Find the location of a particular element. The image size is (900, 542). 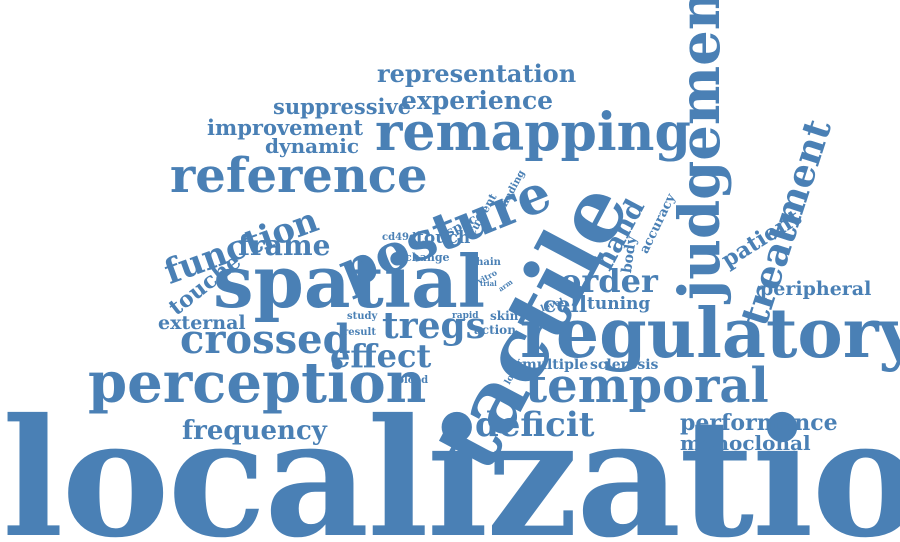

word-blood: blood is located at coordinates (413, 380).